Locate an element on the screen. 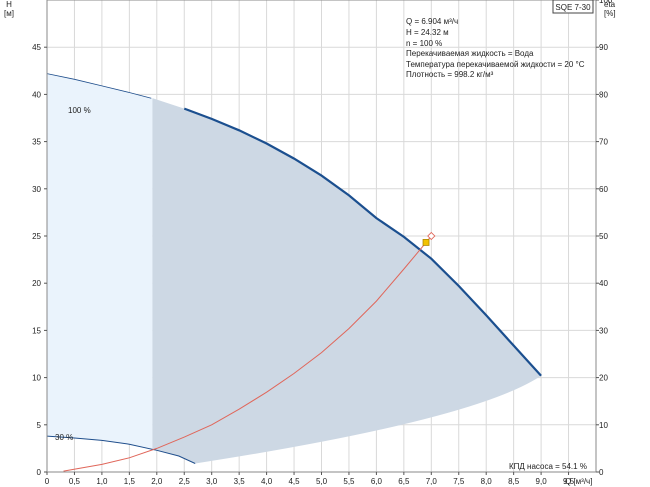 Image resolution: width=650 pixels, height=487 pixels. y-right-label: eta is located at coordinates (610, 4).